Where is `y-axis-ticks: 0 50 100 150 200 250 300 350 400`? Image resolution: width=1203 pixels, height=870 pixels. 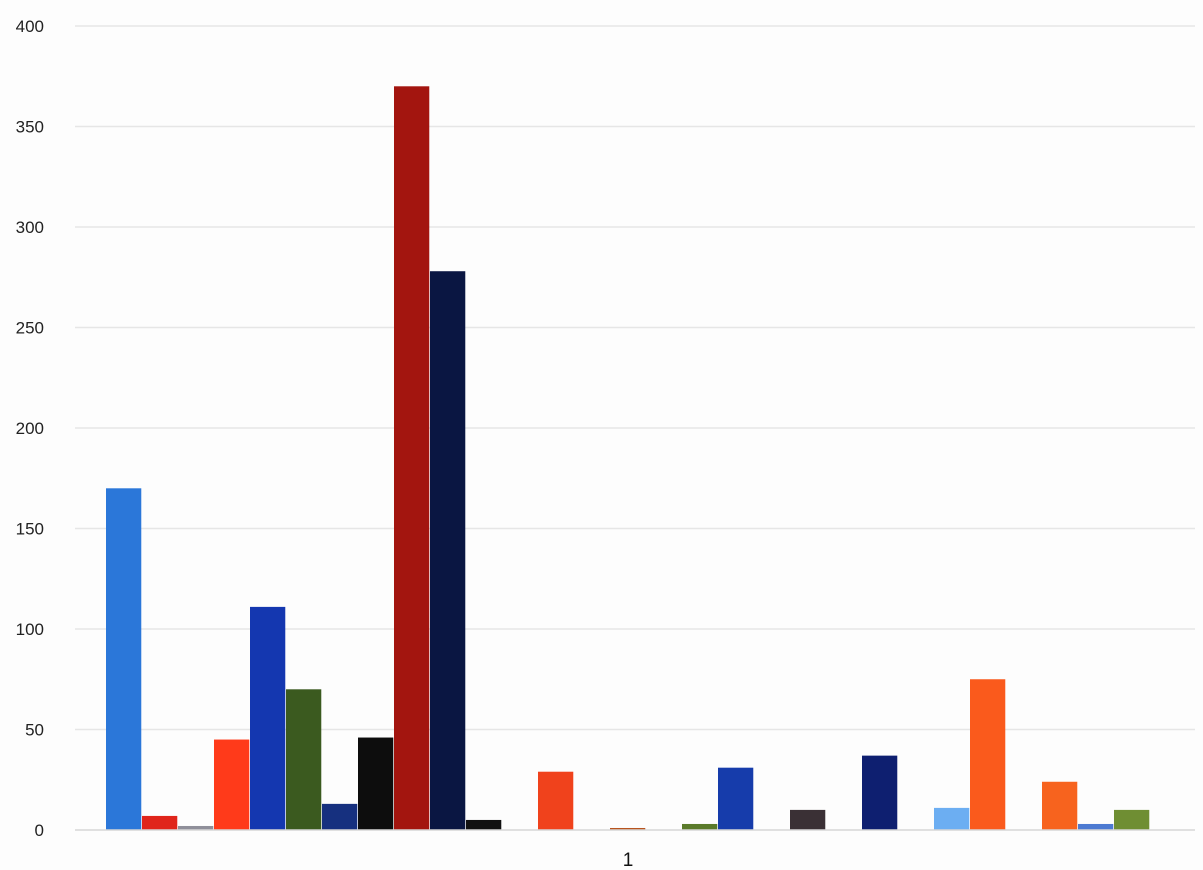 y-axis-ticks: 0 50 100 150 200 250 300 350 400 is located at coordinates (30, 428).